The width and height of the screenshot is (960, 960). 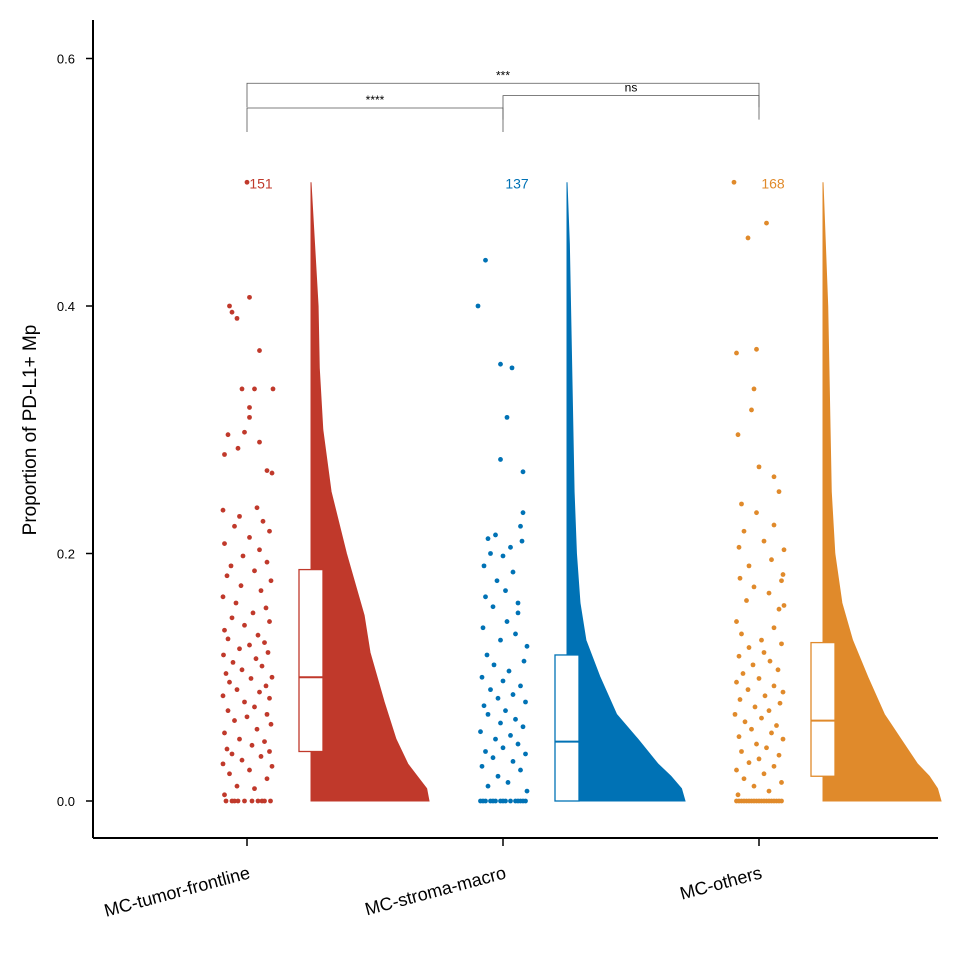 What do you see at coordinates (721, 883) in the screenshot?
I see `x-tick-label: MC-others` at bounding box center [721, 883].